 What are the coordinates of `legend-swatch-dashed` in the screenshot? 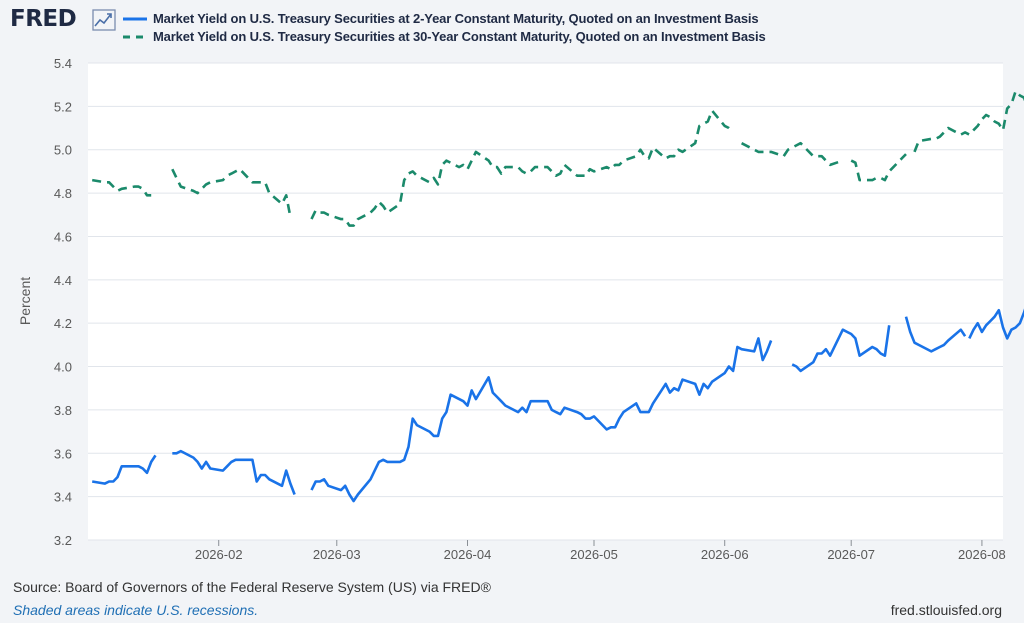 It's located at (135, 37).